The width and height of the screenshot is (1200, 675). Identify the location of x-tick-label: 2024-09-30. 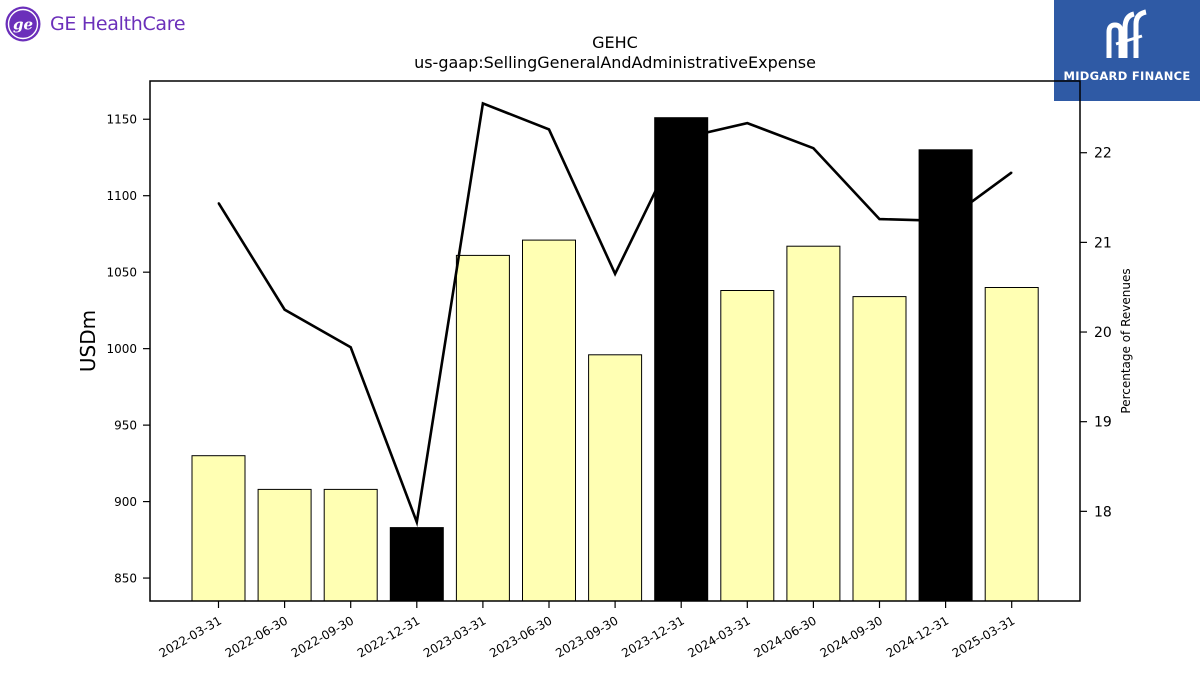
(851, 636).